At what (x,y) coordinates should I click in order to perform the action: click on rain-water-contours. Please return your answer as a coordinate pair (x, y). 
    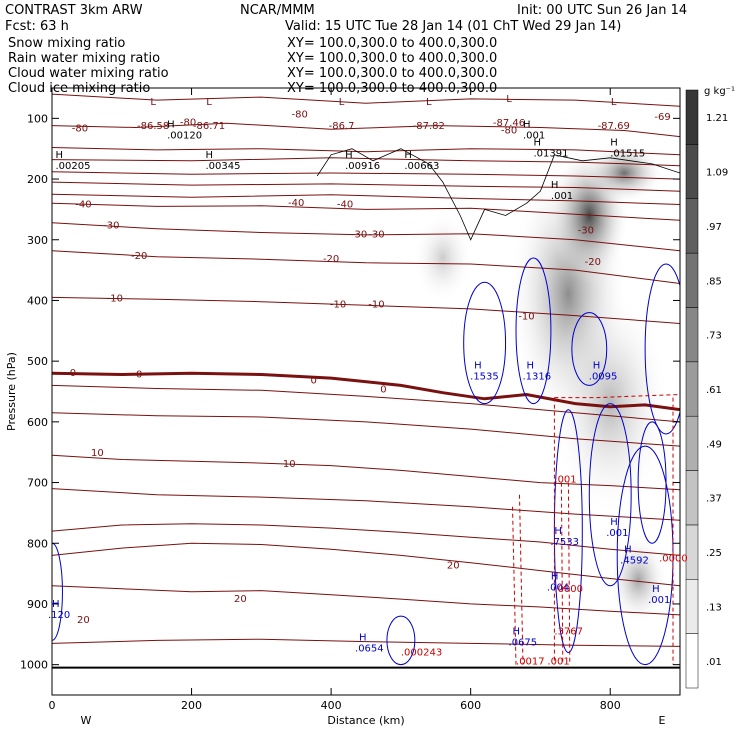
    Looking at the image, I should click on (596, 529).